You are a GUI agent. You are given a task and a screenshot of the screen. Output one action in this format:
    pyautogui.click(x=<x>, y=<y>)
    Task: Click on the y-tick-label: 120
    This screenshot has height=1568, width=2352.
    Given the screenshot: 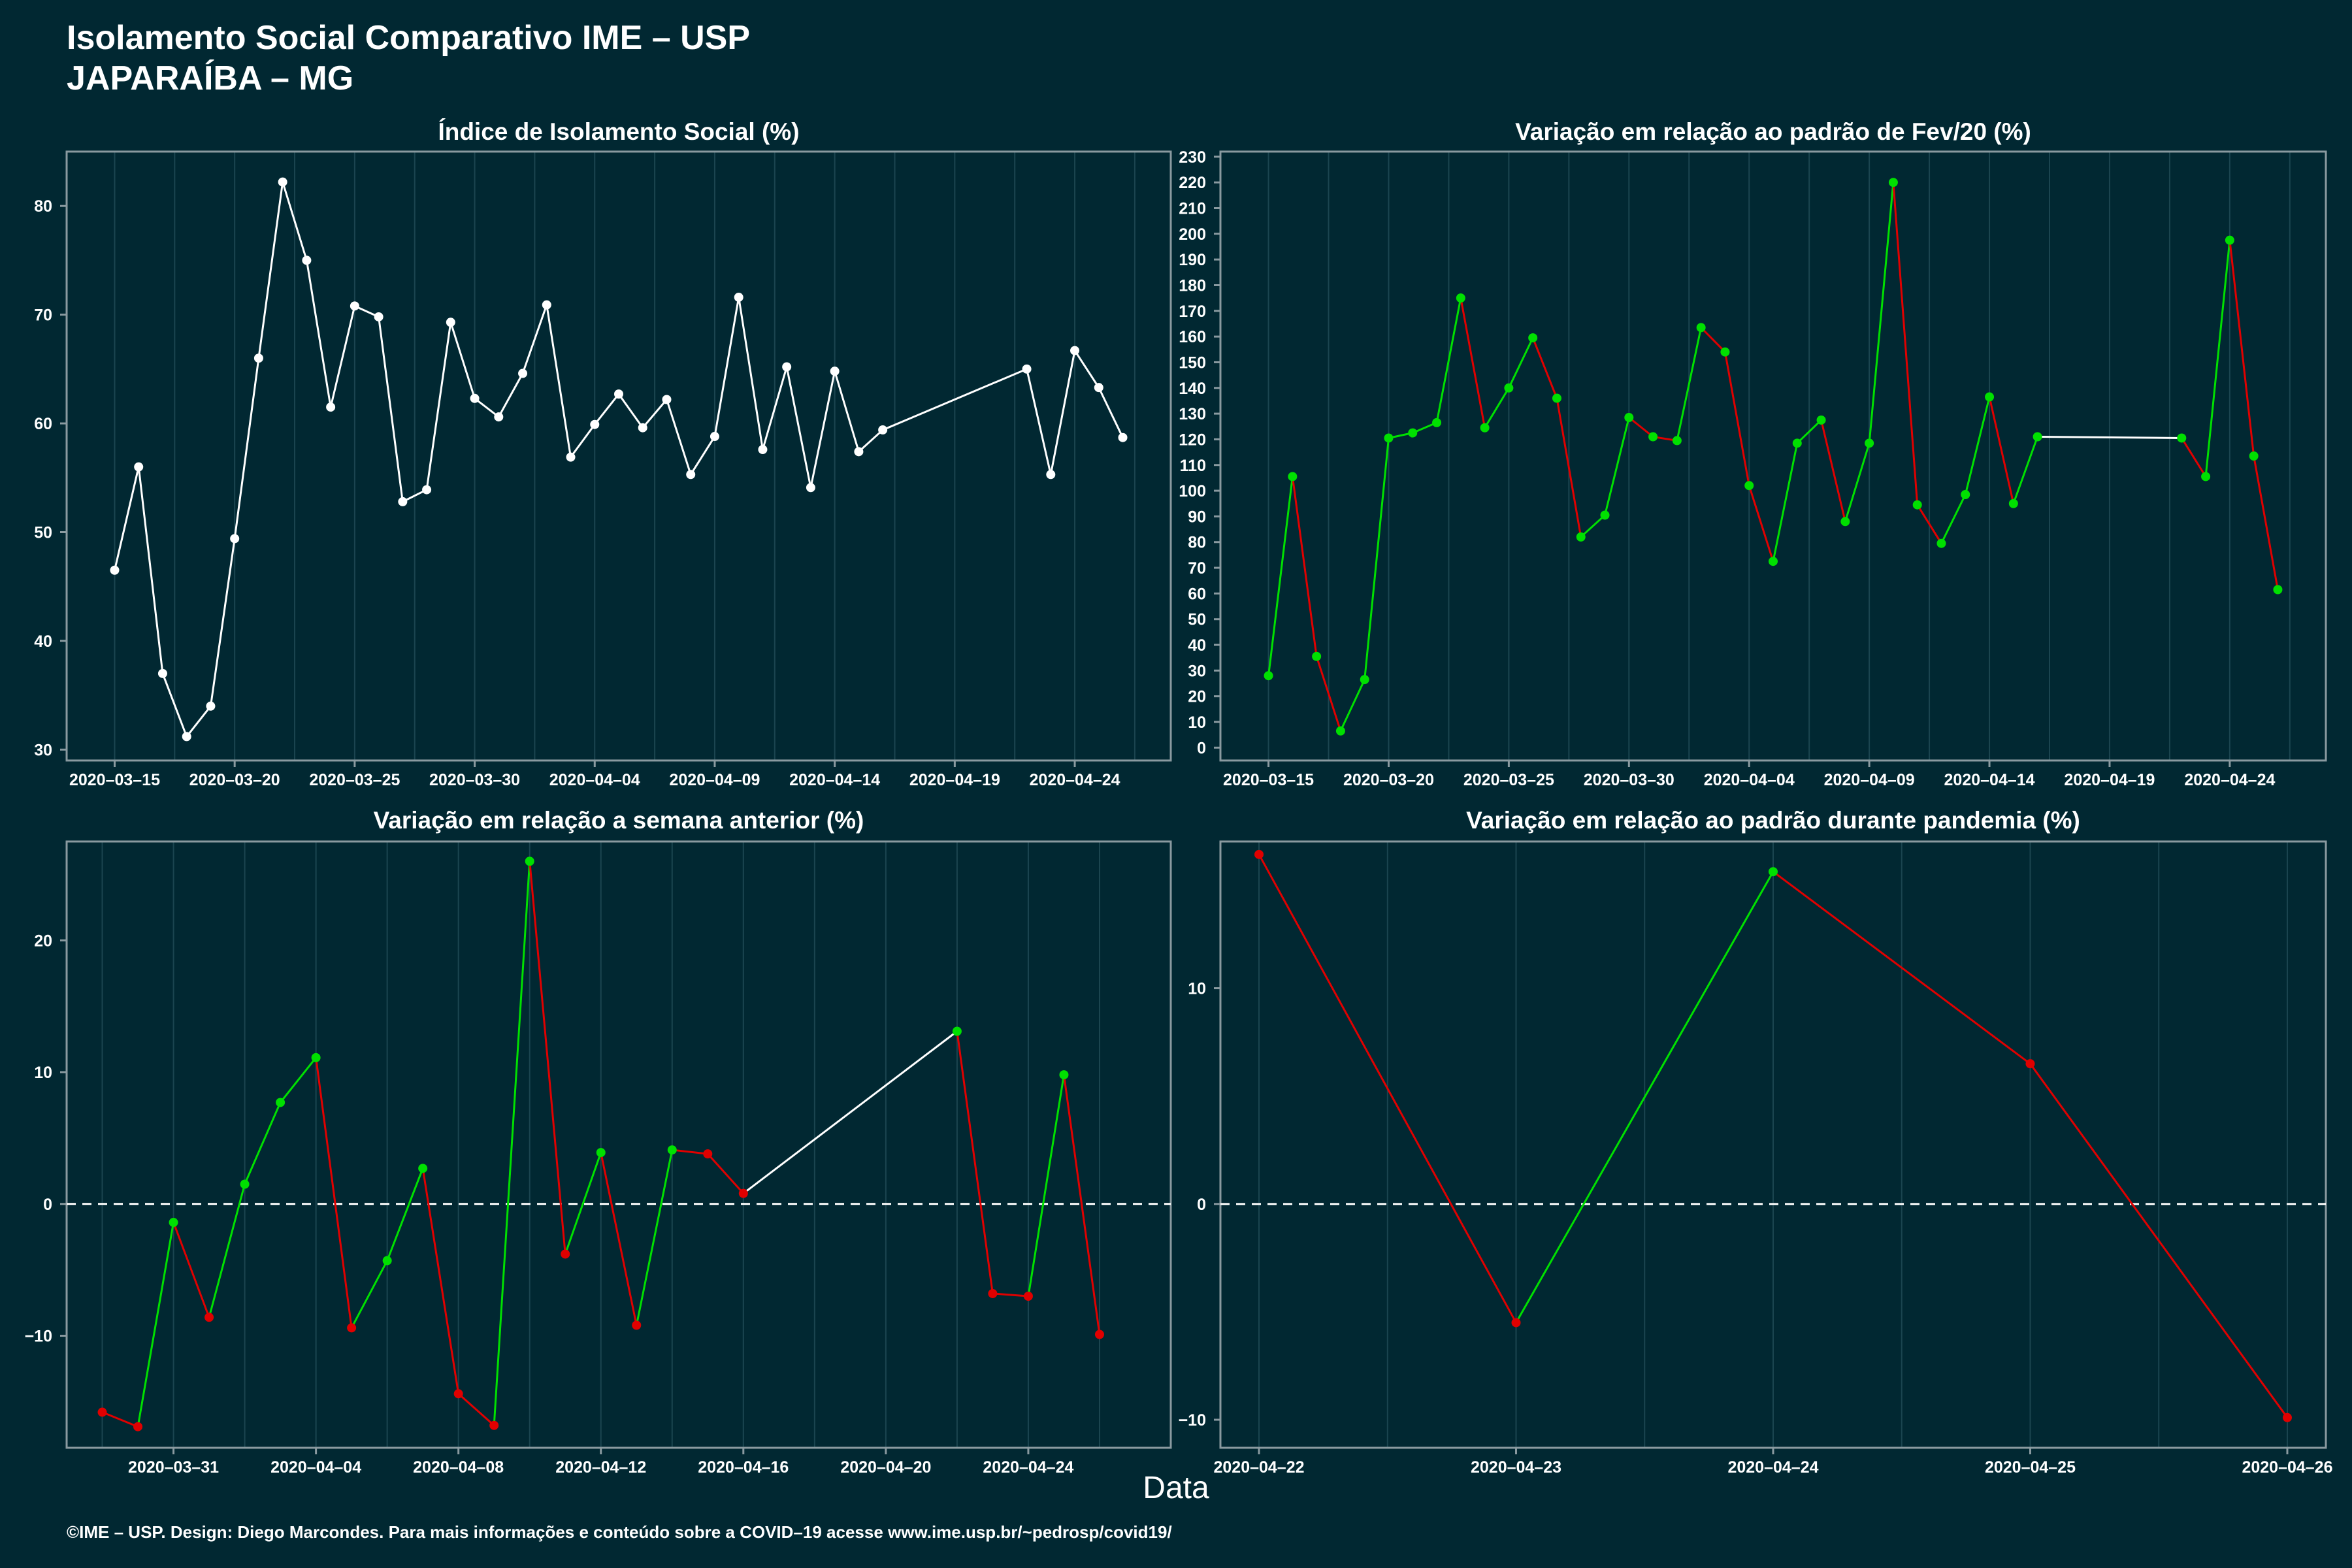 What is the action you would take?
    pyautogui.click(x=1192, y=440)
    